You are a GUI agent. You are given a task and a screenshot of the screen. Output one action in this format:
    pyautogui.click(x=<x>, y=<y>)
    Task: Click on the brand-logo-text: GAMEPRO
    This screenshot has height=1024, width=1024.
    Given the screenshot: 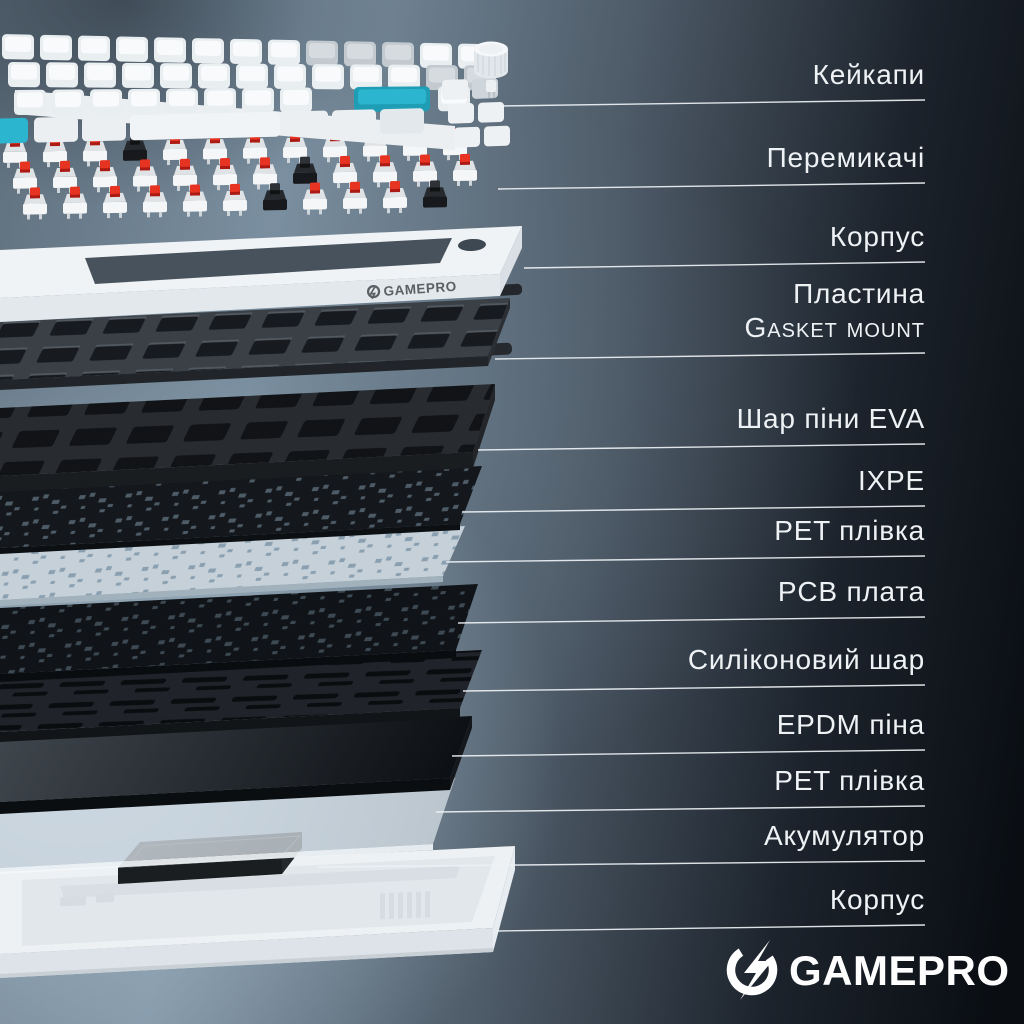 What is the action you would take?
    pyautogui.click(x=899, y=970)
    